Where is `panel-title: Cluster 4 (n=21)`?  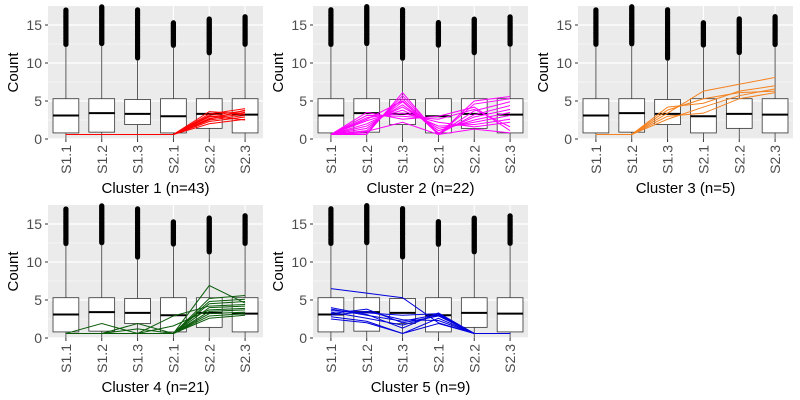 panel-title: Cluster 4 (n=21) is located at coordinates (156, 387).